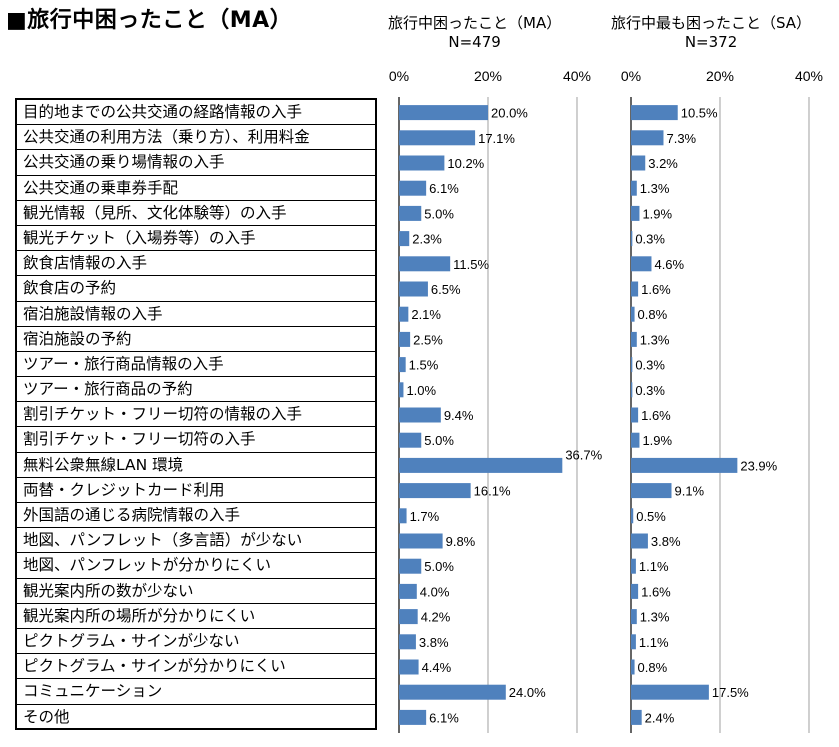 The height and width of the screenshot is (747, 839). What do you see at coordinates (461, 541) in the screenshot?
I see `chart-1-value-label: 9.8%` at bounding box center [461, 541].